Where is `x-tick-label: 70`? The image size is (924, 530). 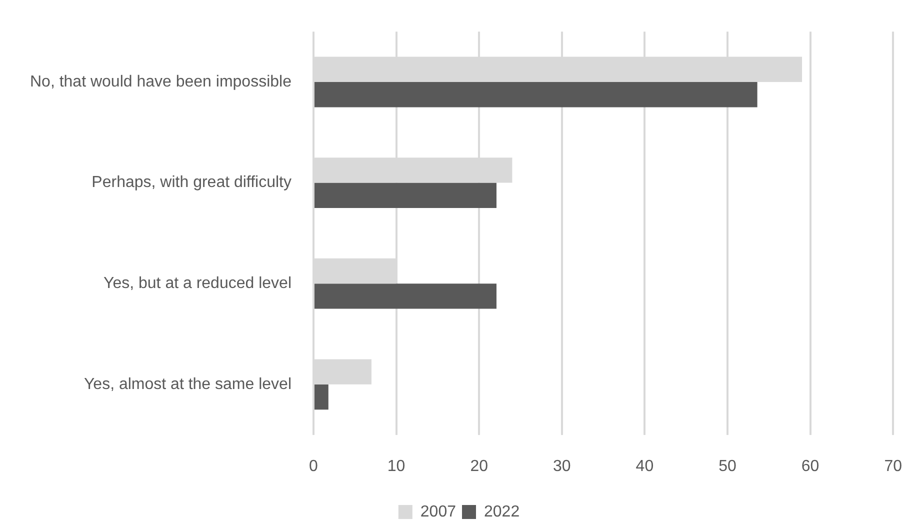
x-tick-label: 70 is located at coordinates (893, 466).